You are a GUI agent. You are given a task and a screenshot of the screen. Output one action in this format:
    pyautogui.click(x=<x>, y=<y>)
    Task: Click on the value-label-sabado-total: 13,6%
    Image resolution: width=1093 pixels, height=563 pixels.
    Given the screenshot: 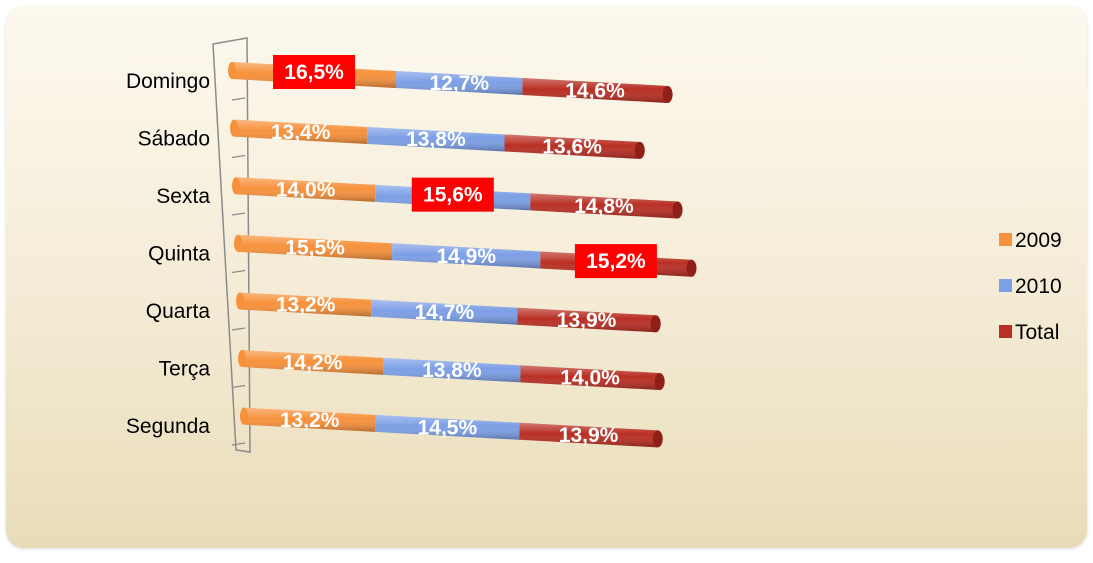 What is the action you would take?
    pyautogui.click(x=572, y=147)
    